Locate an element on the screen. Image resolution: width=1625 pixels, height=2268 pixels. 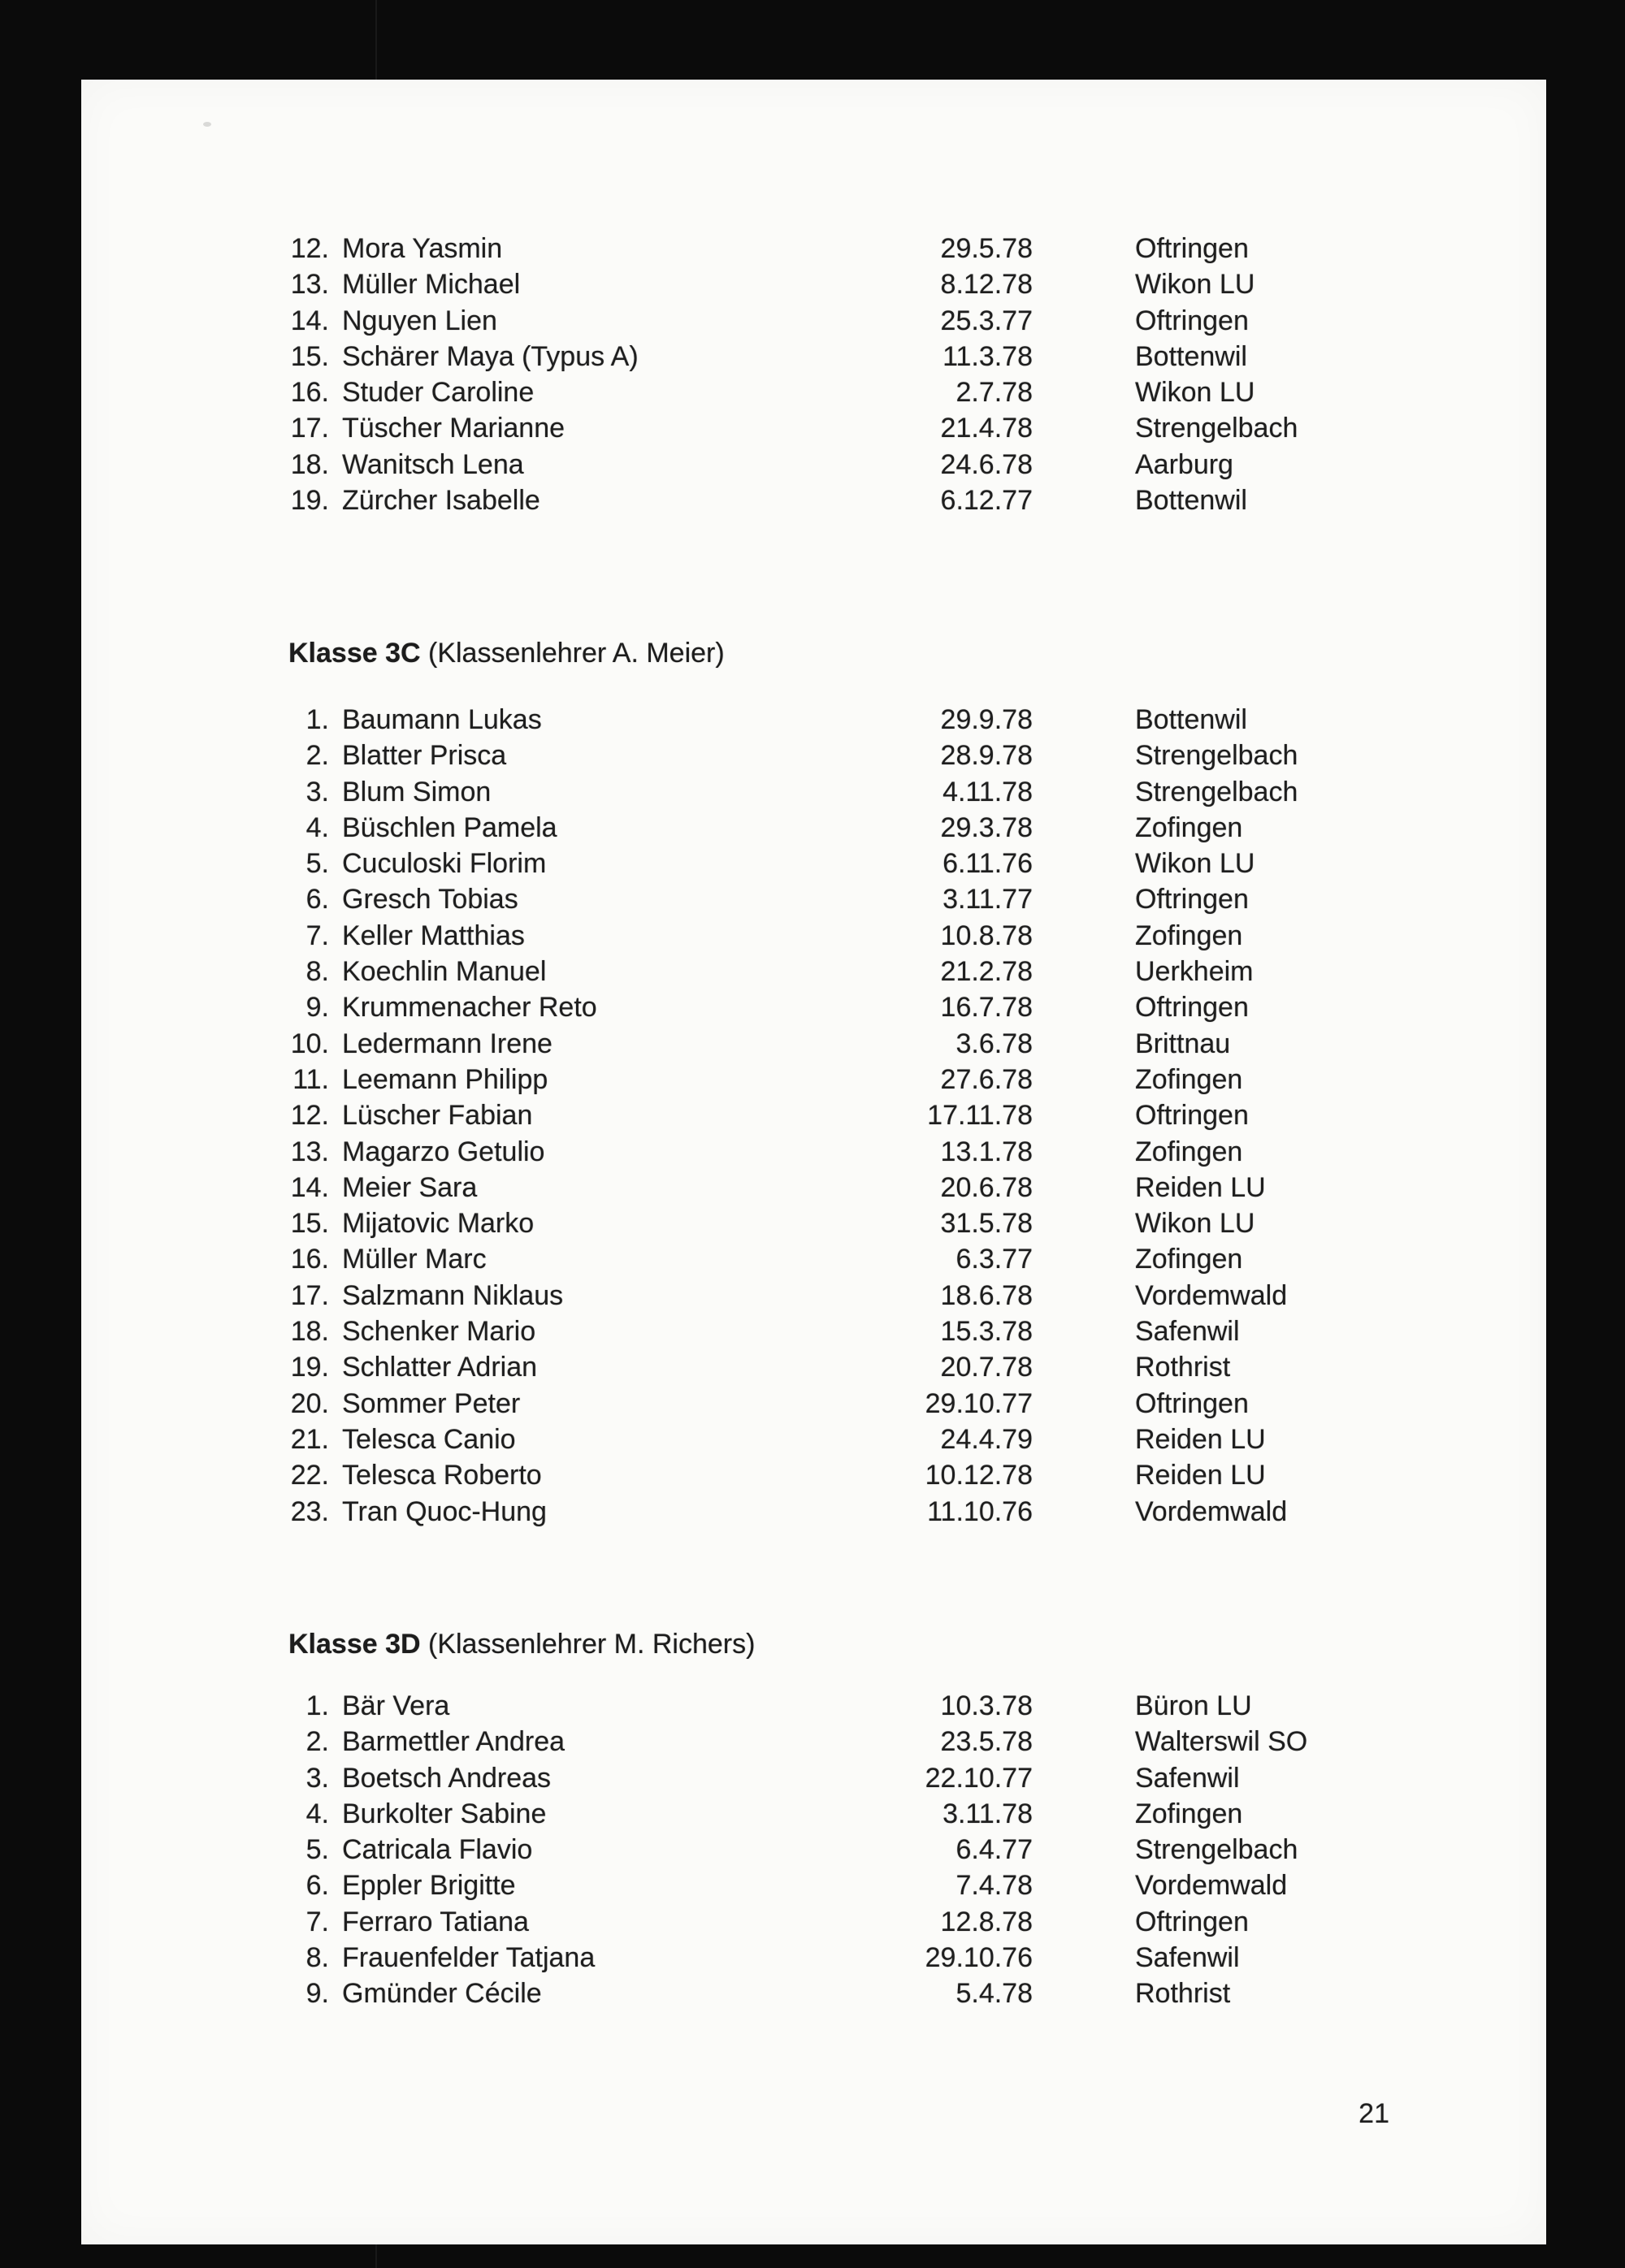
birth-date: 3.6.78 is located at coordinates (994, 1043).